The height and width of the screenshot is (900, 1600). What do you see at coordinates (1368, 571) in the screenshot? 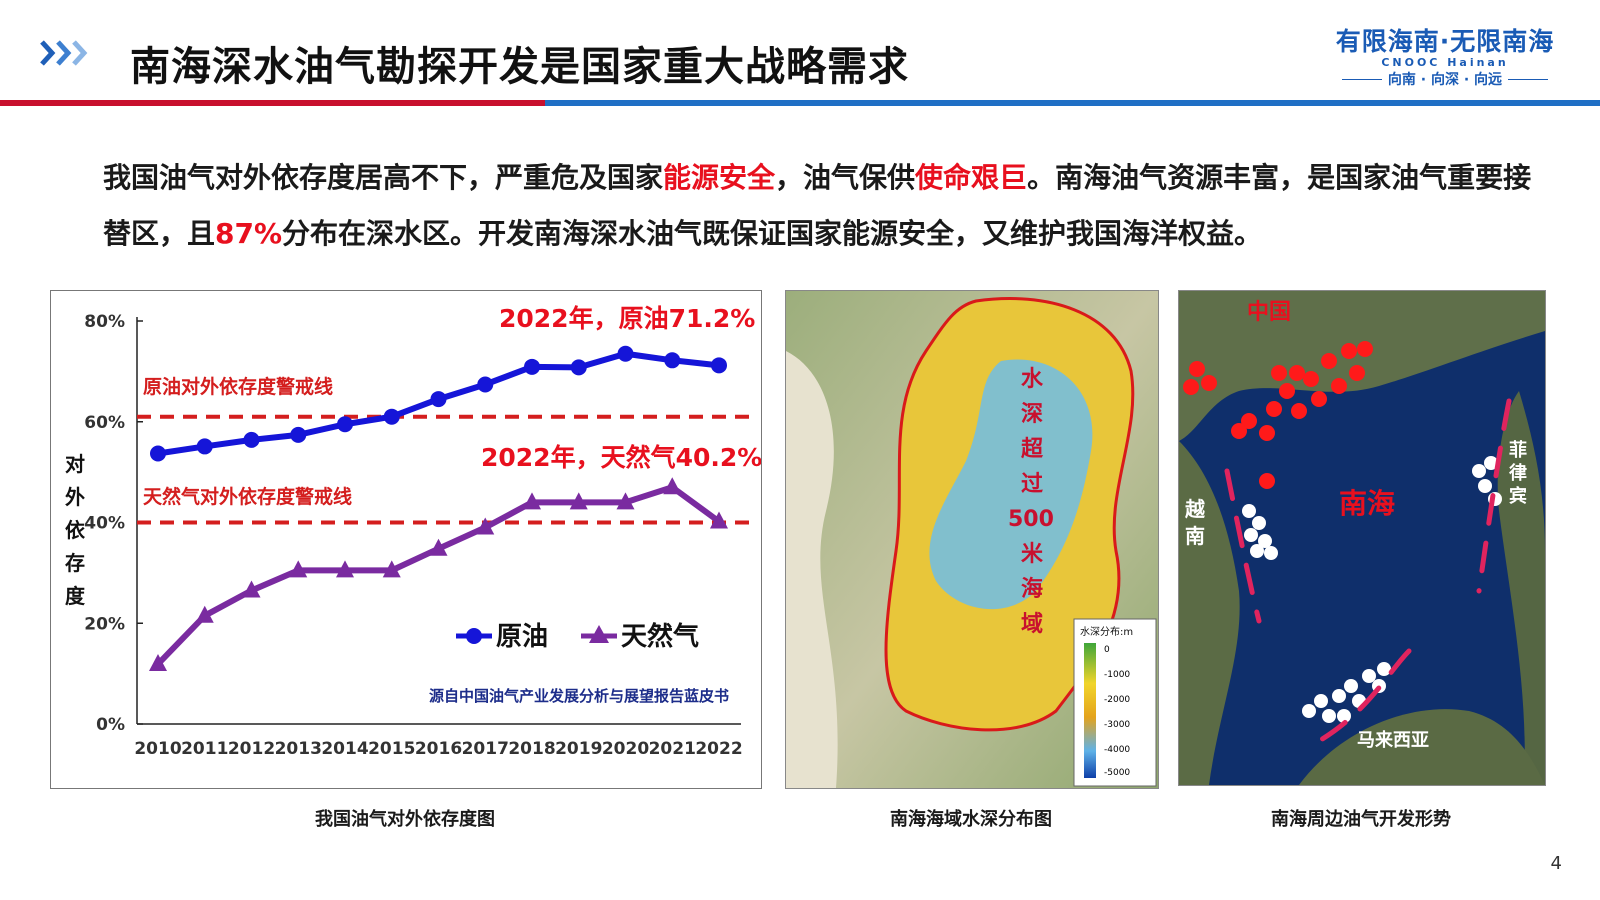
I see `claim-line` at bounding box center [1368, 571].